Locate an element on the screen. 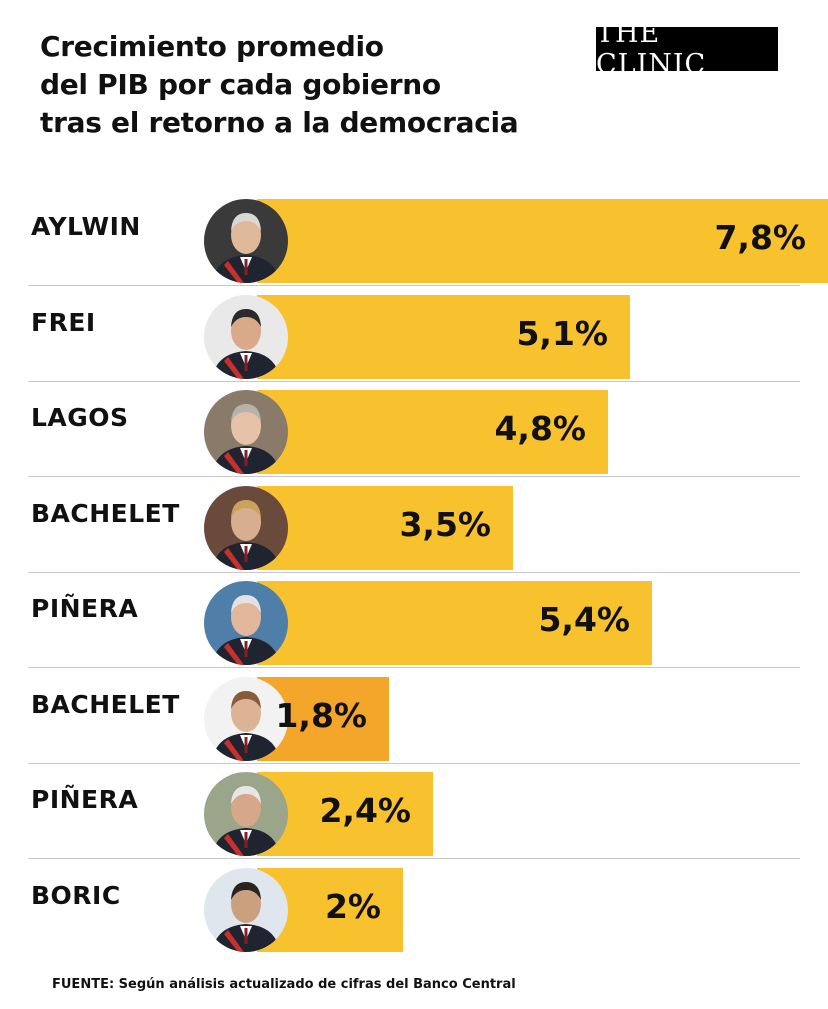 This screenshot has height=1009, width=828. value-label: 4,8% is located at coordinates (540, 428).